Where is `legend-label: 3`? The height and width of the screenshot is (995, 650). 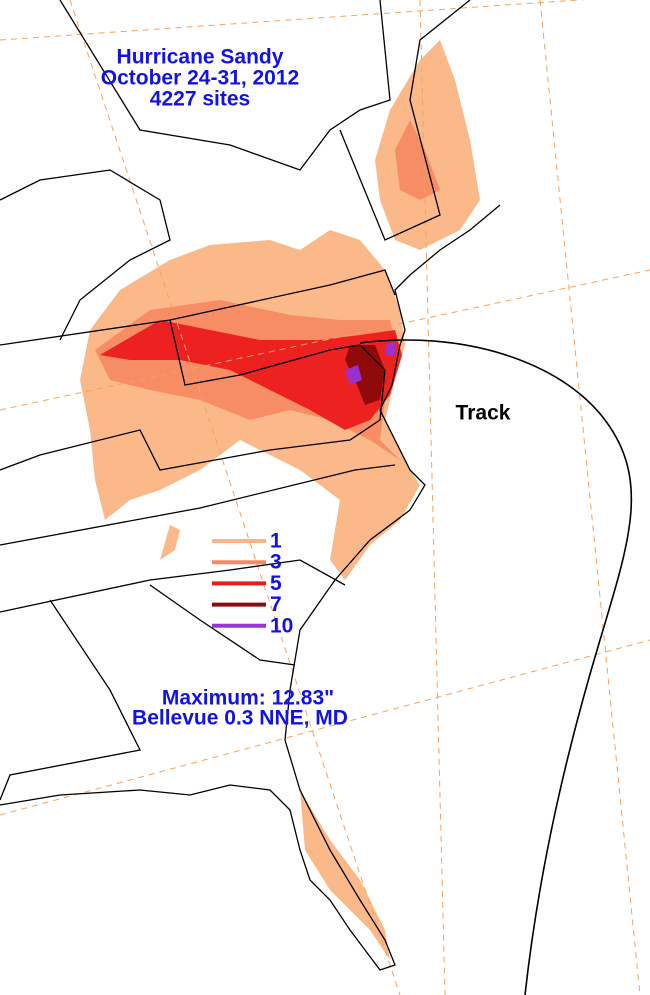
legend-label: 3 is located at coordinates (276, 562).